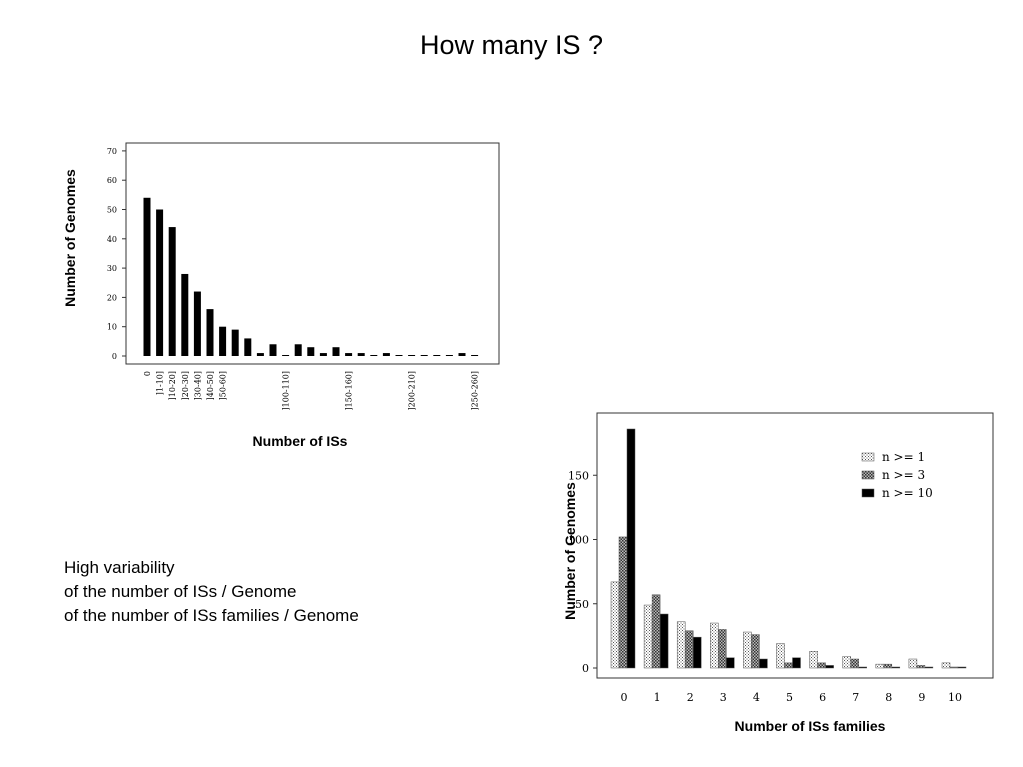 The height and width of the screenshot is (767, 1023). I want to click on chart1-x-tick-label: ]10-20], so click(172, 385).